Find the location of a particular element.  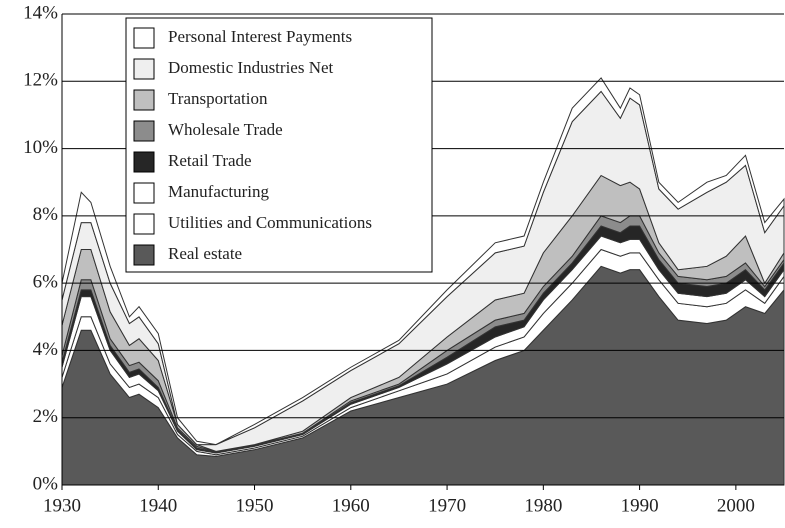

x-tick-label: 1940 is located at coordinates (158, 505).